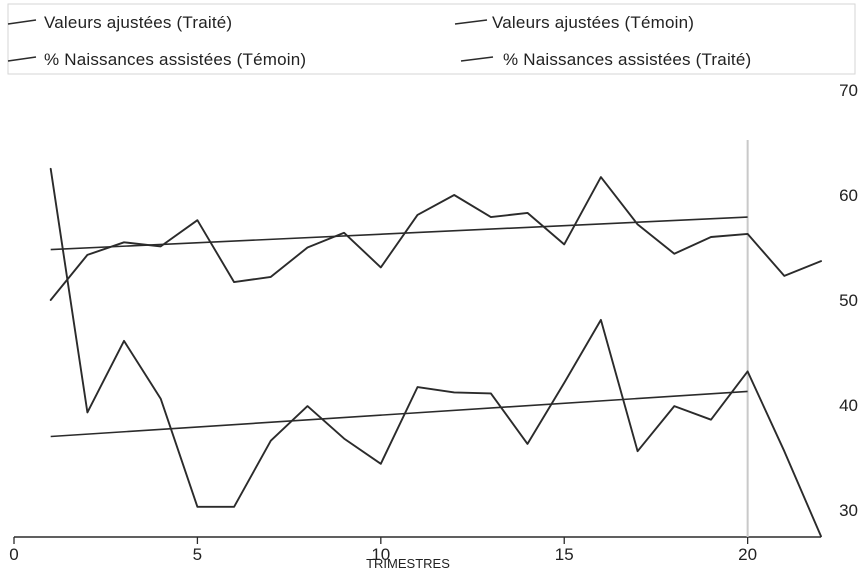 This screenshot has height=575, width=859. Describe the element at coordinates (848, 510) in the screenshot. I see `y-tick-label-30: 30` at that location.